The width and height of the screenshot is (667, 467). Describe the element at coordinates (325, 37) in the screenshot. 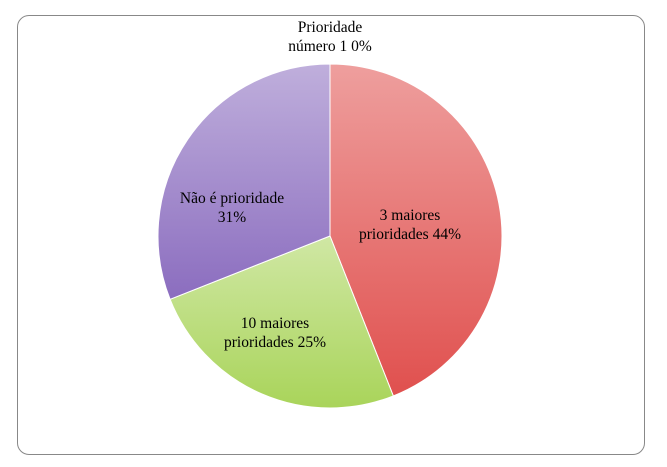

I see `category-label: Prioridade número 1` at that location.